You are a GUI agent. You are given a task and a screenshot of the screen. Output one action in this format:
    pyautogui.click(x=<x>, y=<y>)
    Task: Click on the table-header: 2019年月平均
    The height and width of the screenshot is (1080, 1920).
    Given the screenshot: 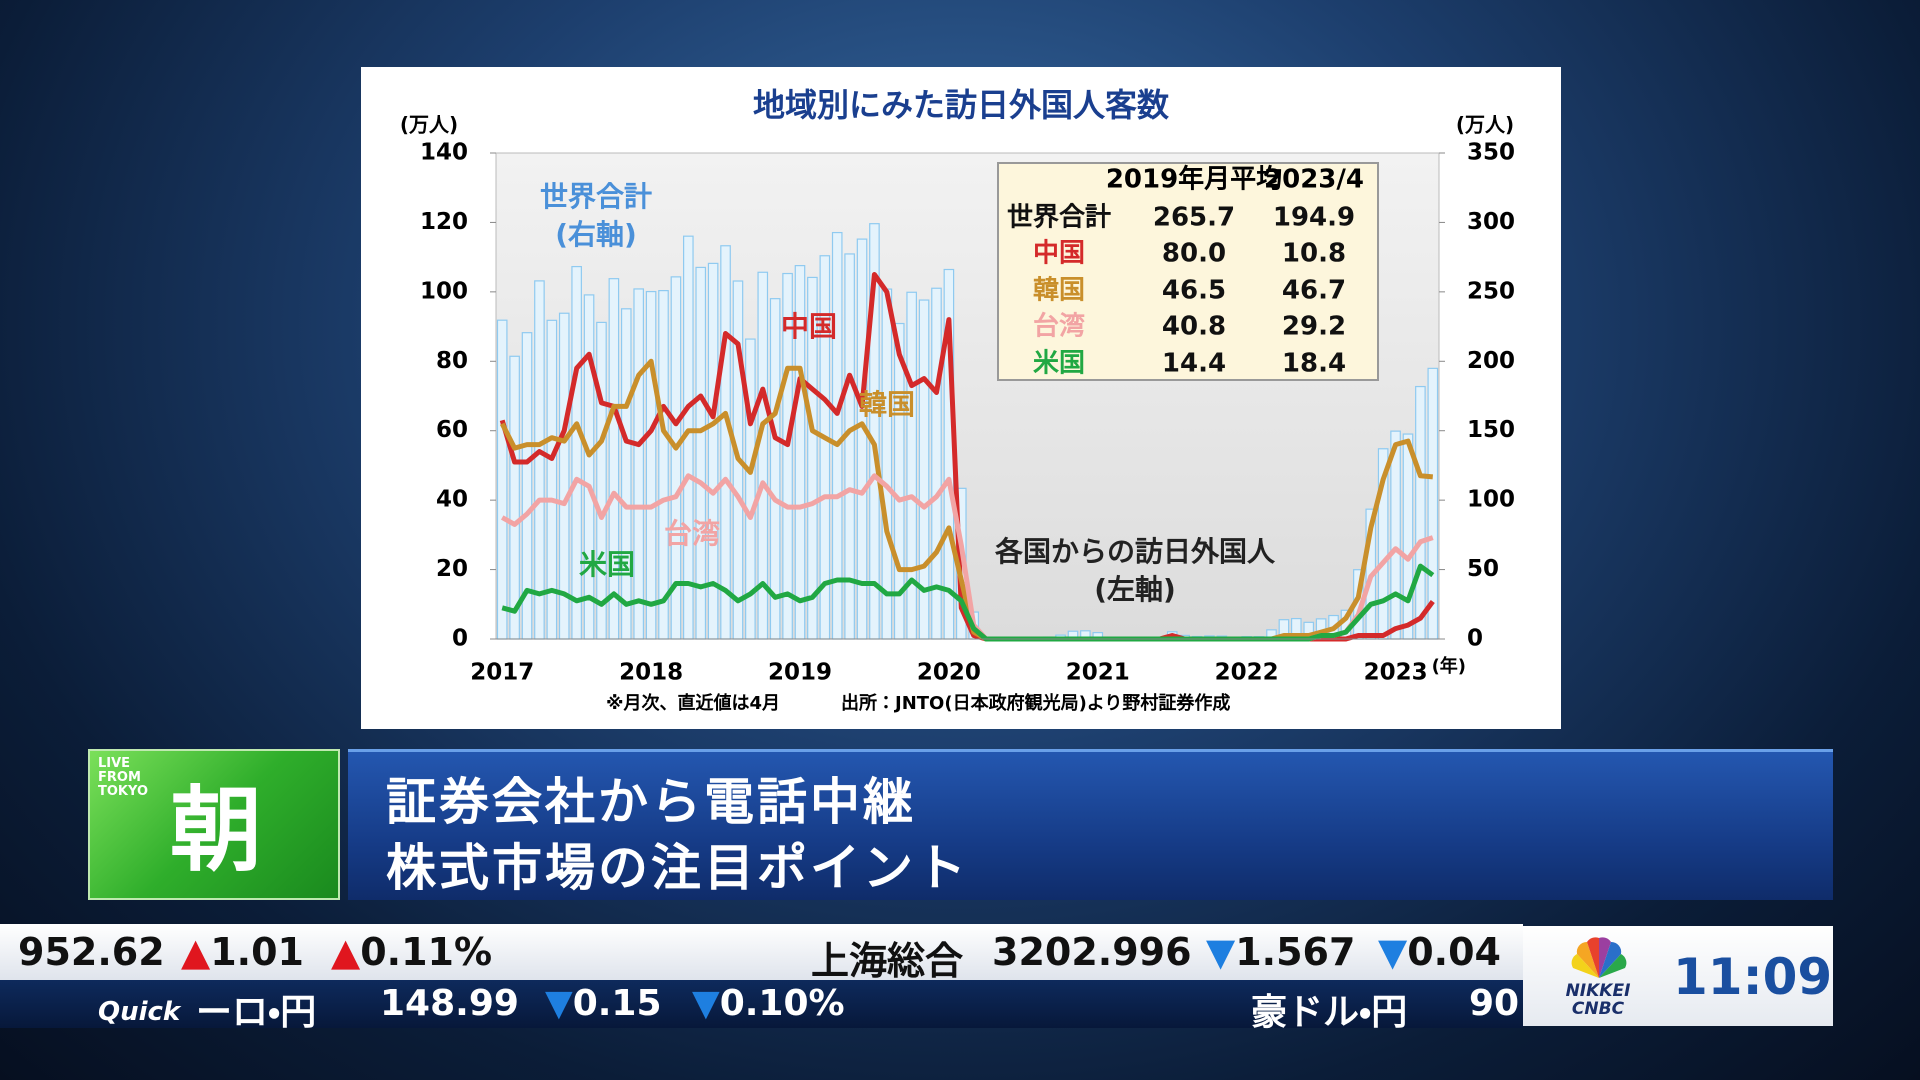 What is the action you would take?
    pyautogui.click(x=1194, y=179)
    